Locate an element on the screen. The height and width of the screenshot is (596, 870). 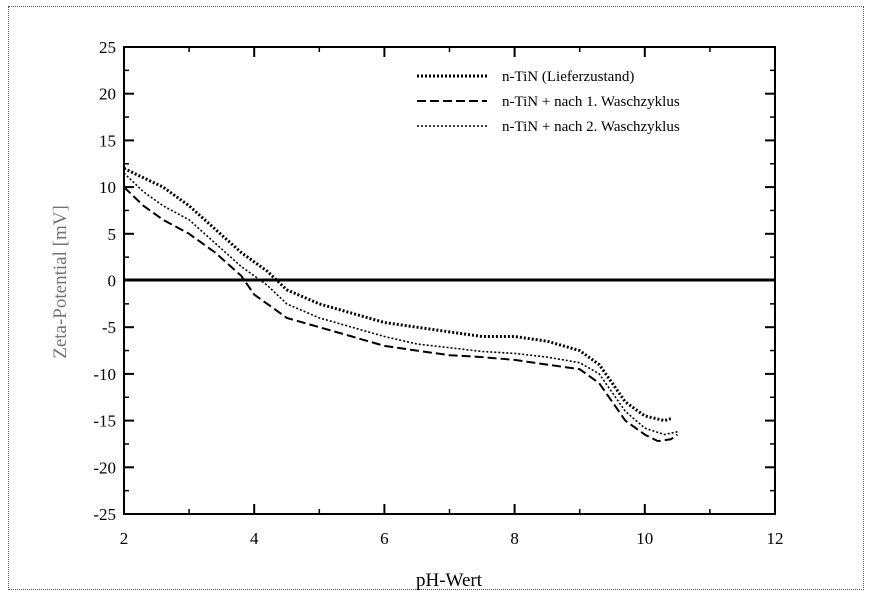
y-tick-label: -20 is located at coordinates (104, 467).